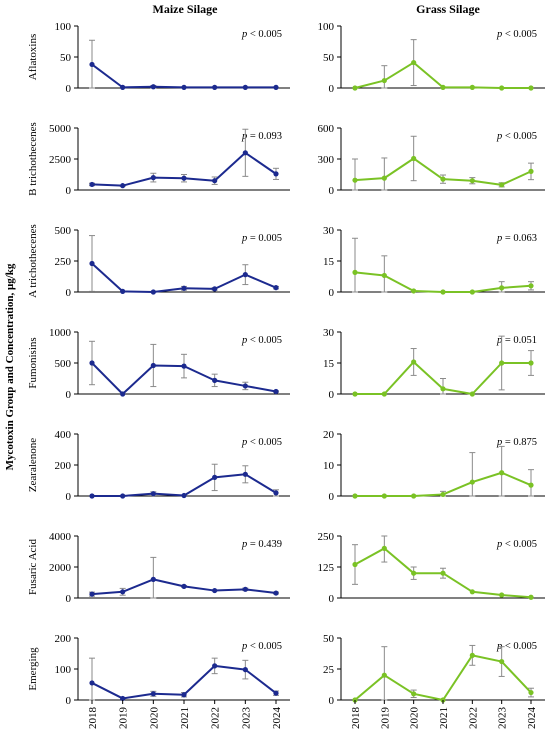 This screenshot has height=735, width=550. Describe the element at coordinates (329, 333) in the screenshot. I see `y-tick-label: 30` at that location.